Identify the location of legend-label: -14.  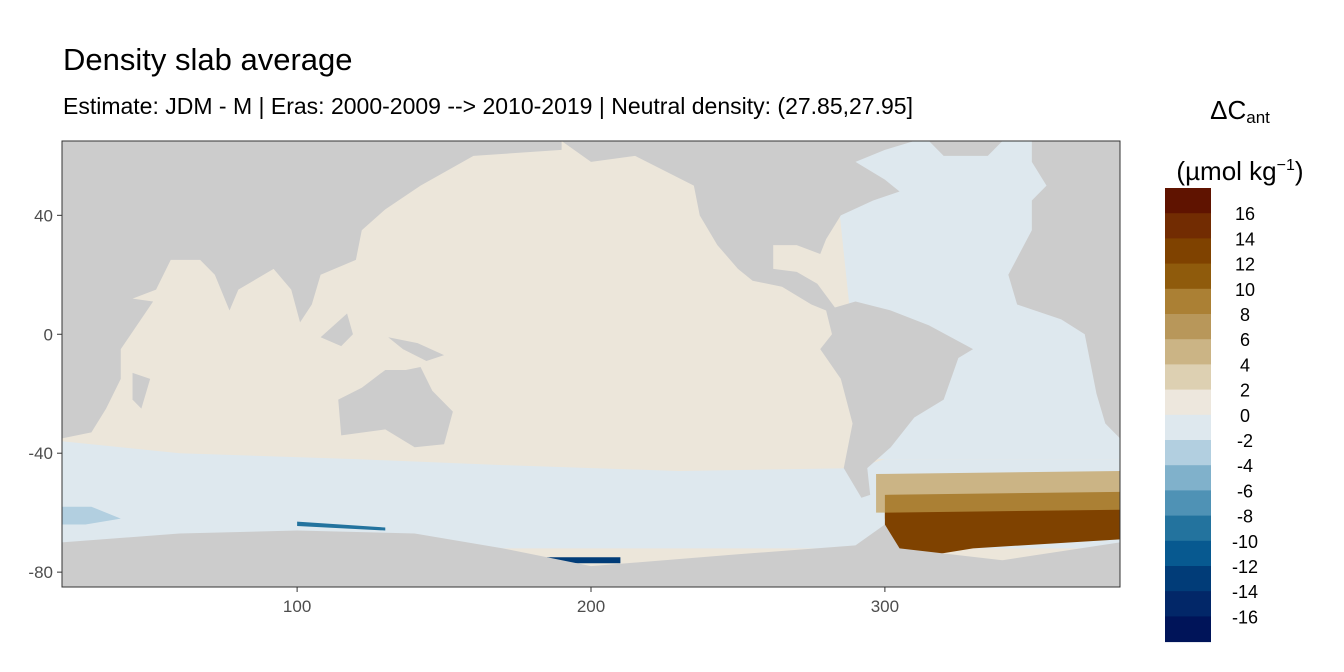
(1245, 592).